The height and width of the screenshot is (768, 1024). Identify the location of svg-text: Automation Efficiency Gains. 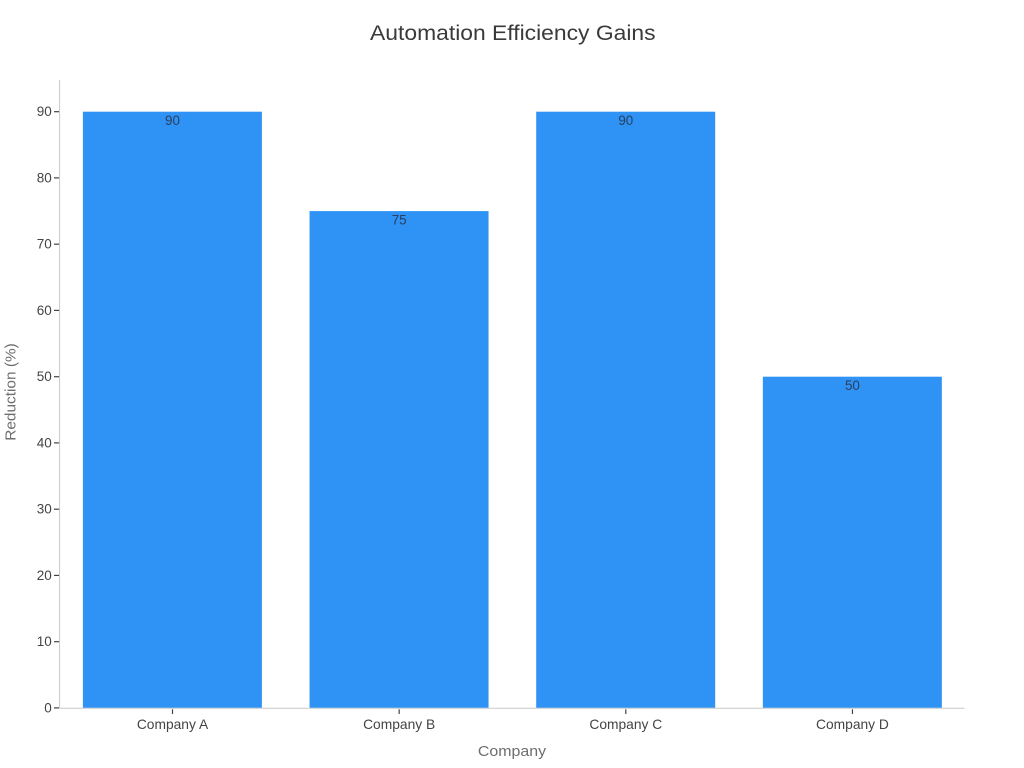
(513, 33).